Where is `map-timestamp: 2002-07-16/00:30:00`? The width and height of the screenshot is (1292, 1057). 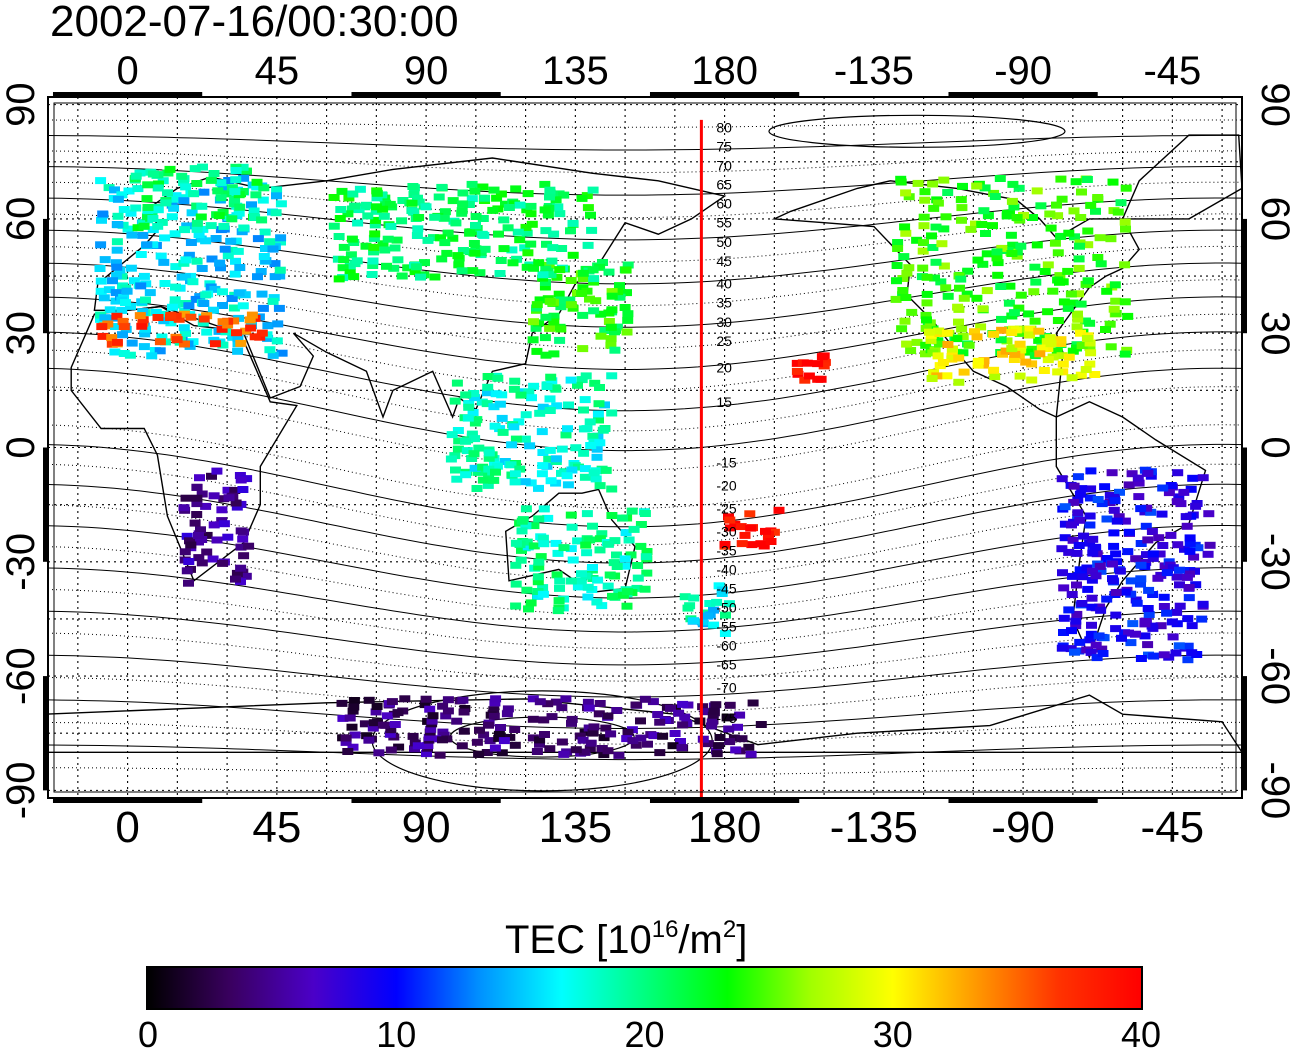 map-timestamp: 2002-07-16/00:30:00 is located at coordinates (254, 23).